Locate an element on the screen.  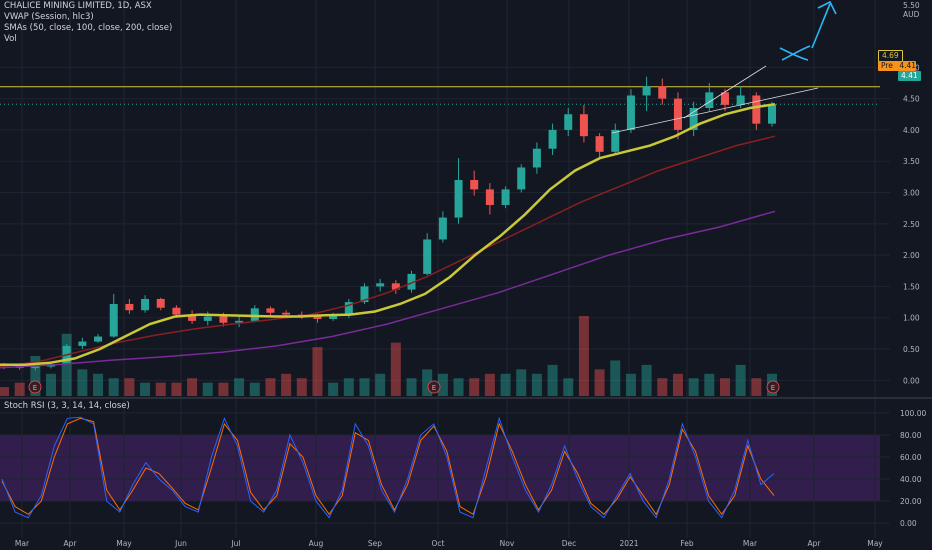
y-tick-label: 2.00 is located at coordinates (911, 255).